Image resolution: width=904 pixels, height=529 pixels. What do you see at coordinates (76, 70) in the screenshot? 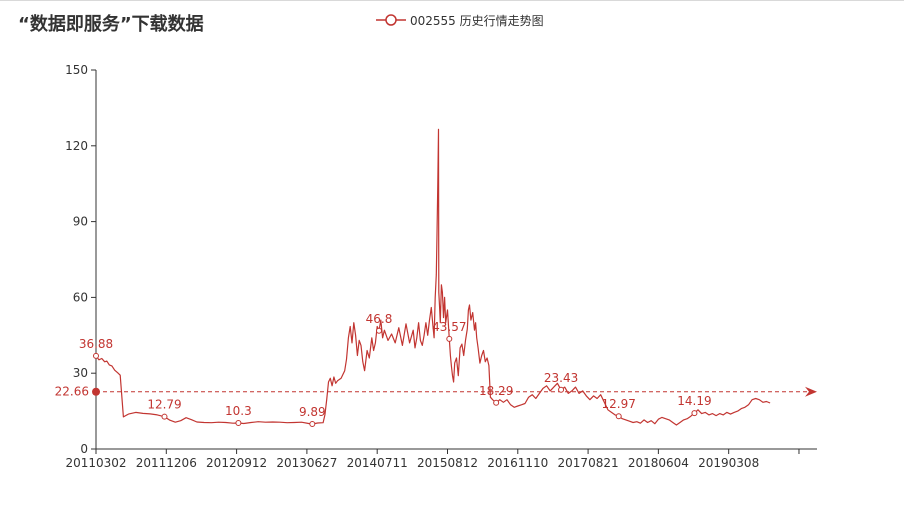
I see `y-tick-label: 150` at bounding box center [76, 70].